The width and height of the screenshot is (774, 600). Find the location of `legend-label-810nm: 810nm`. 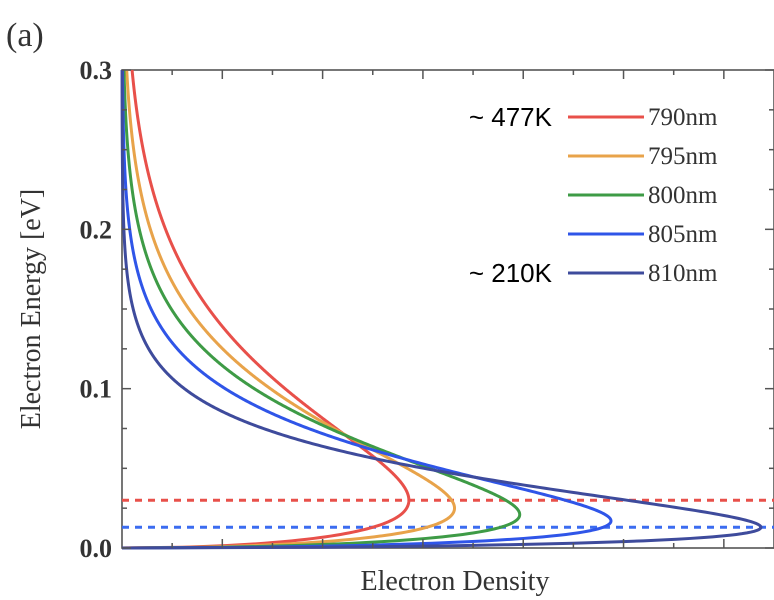

legend-label-810nm: 810nm is located at coordinates (683, 273).